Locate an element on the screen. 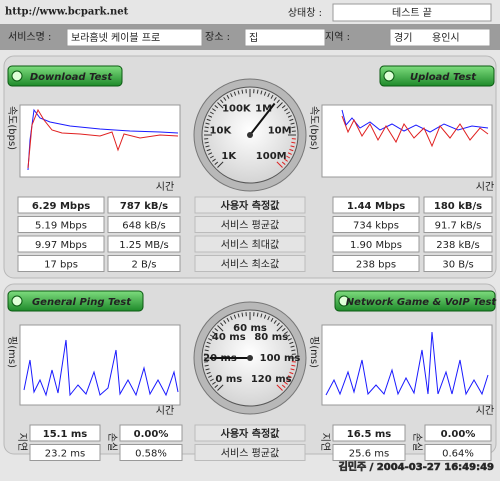 Image resolution: width=500 pixels, height=485 pixels. gauge-label: 10K is located at coordinates (221, 130).